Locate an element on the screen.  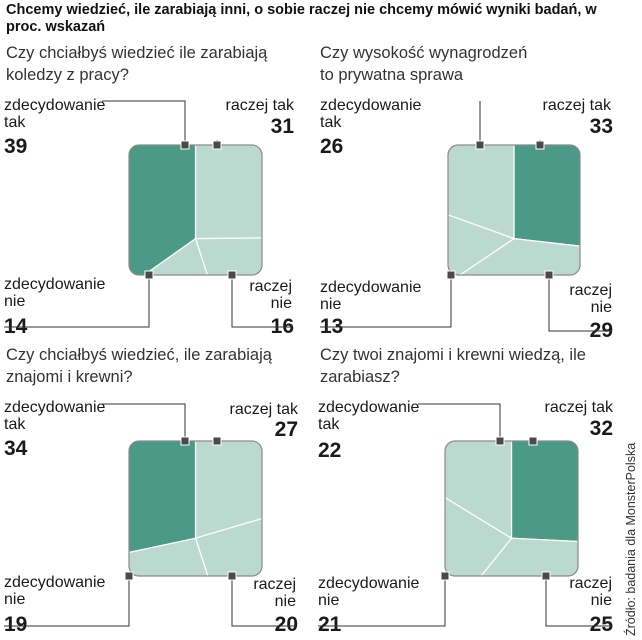
chart-3-marker-zdecydowanie-tak is located at coordinates (185, 441).